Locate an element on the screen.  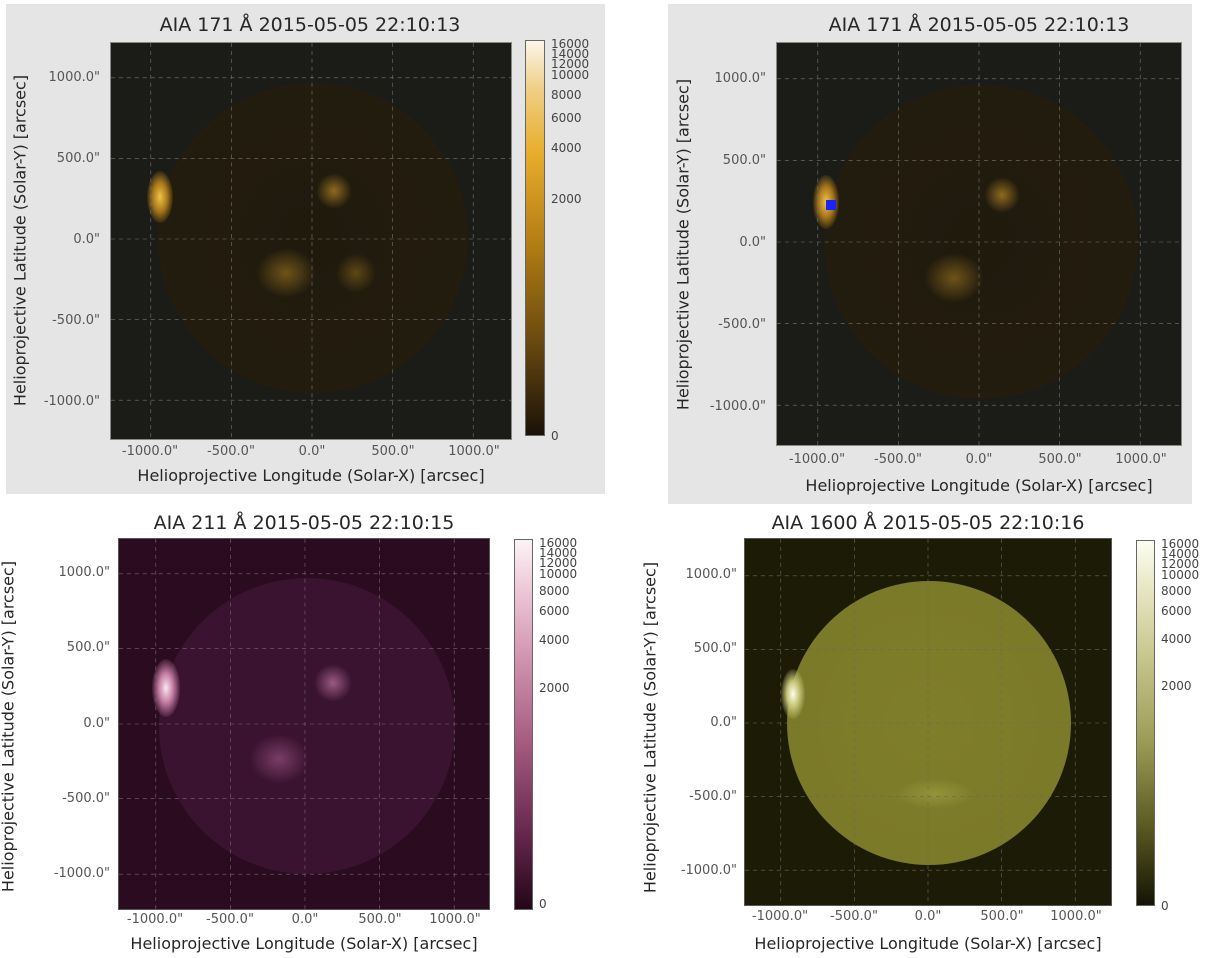
x-tick-label: 1000.0" is located at coordinates (455, 919).